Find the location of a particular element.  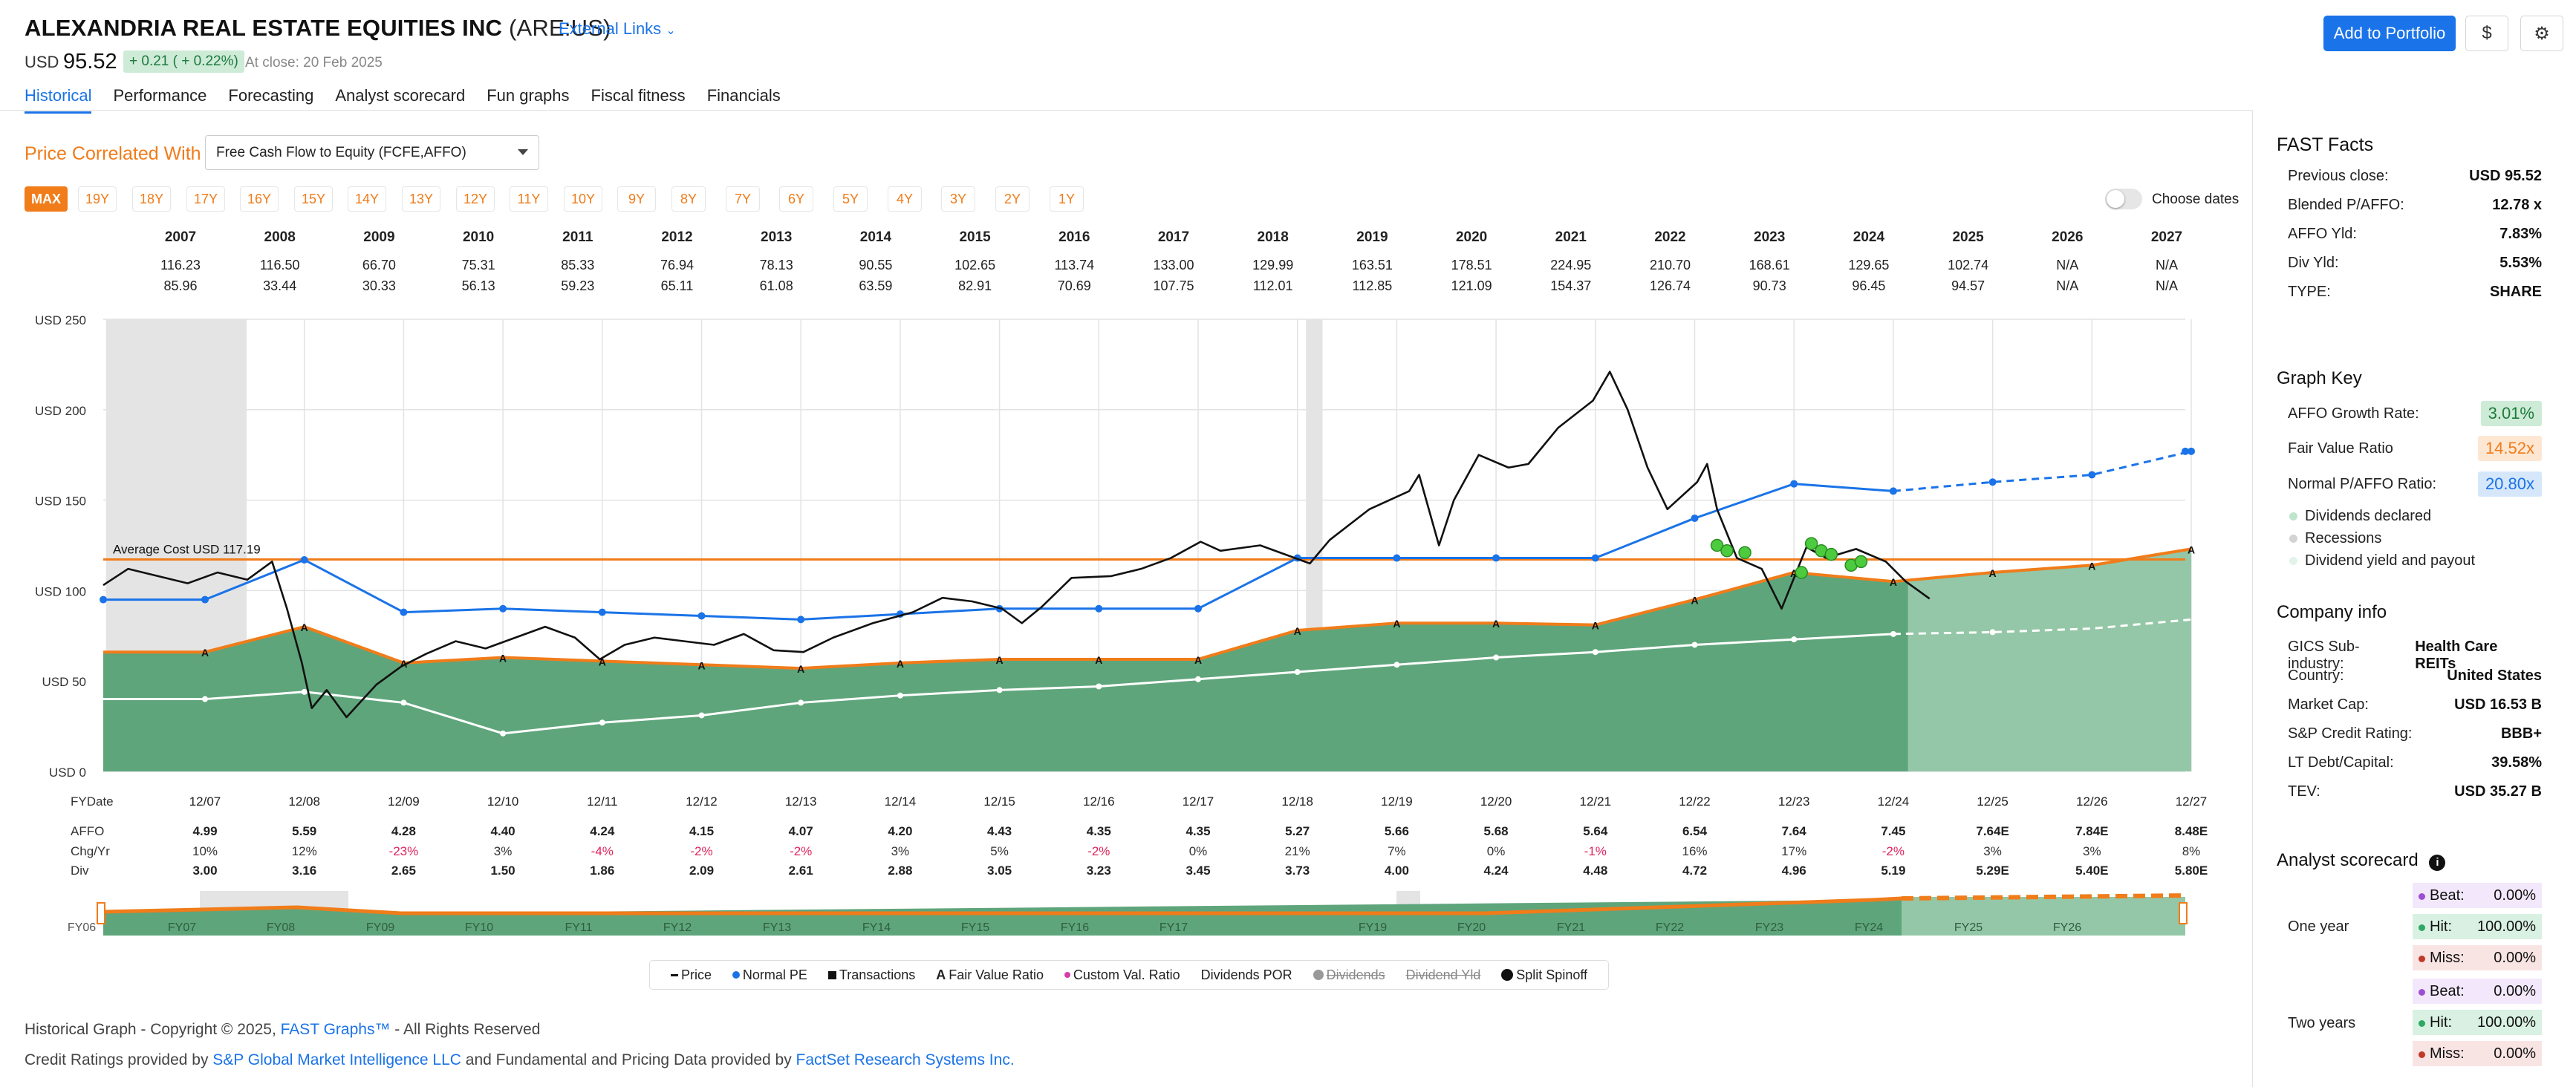

tab-fiscal-fitness: Fiscal fitness is located at coordinates (638, 95).